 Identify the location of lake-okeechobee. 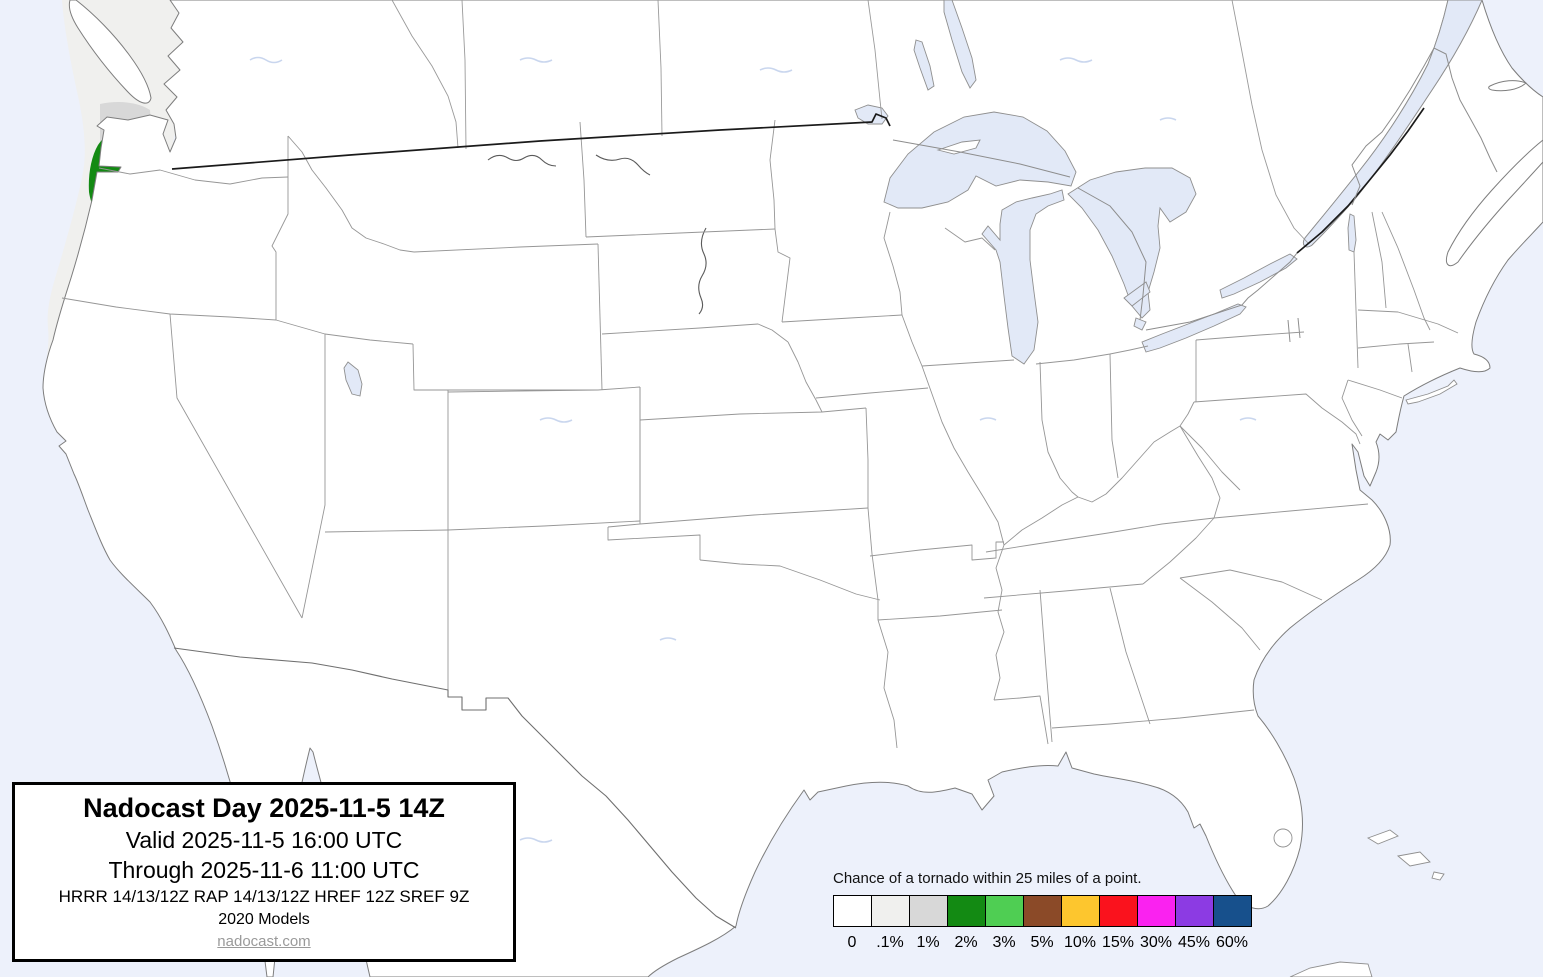
(1283, 838).